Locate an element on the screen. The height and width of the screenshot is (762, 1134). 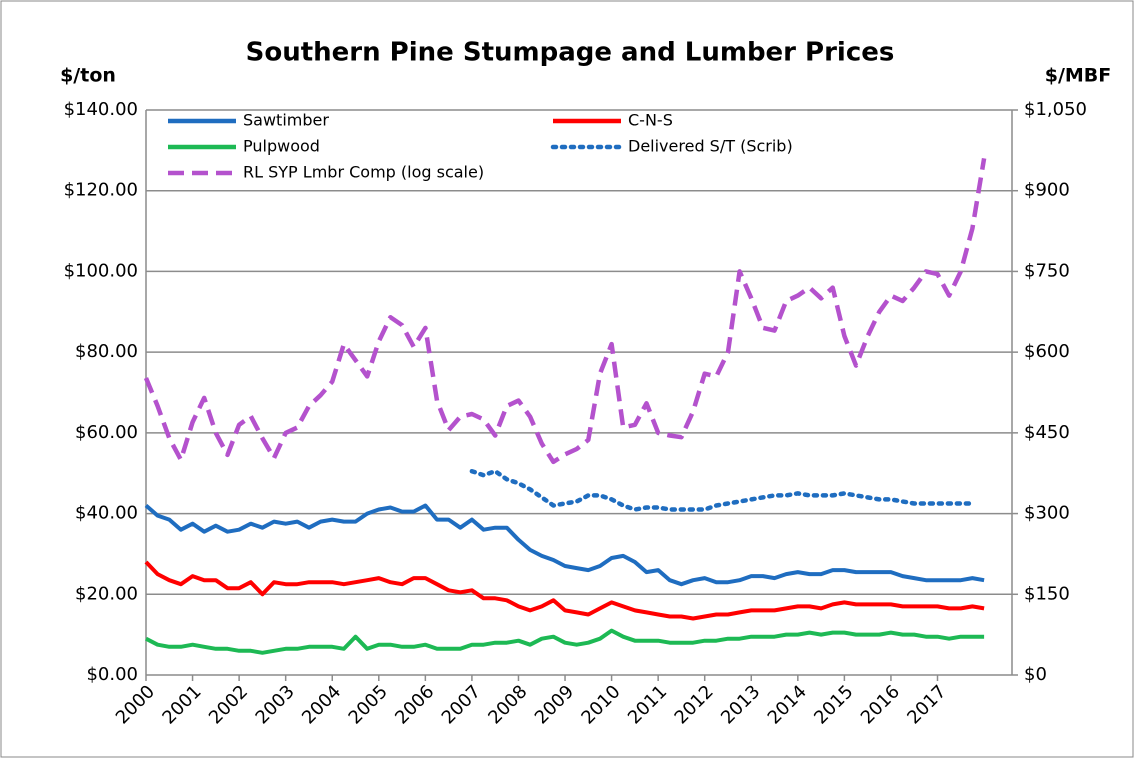
y2-tick-label: $900 is located at coordinates (1047, 190).